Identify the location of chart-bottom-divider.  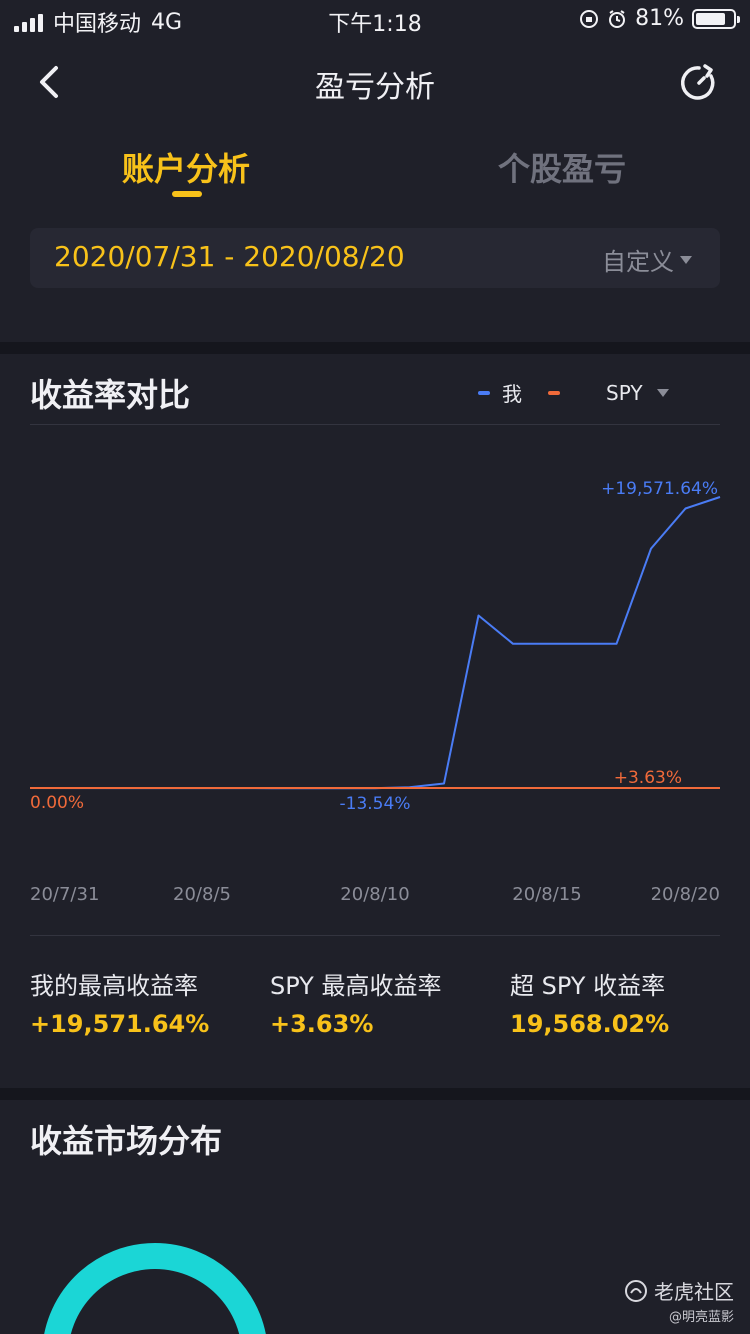
(375, 935).